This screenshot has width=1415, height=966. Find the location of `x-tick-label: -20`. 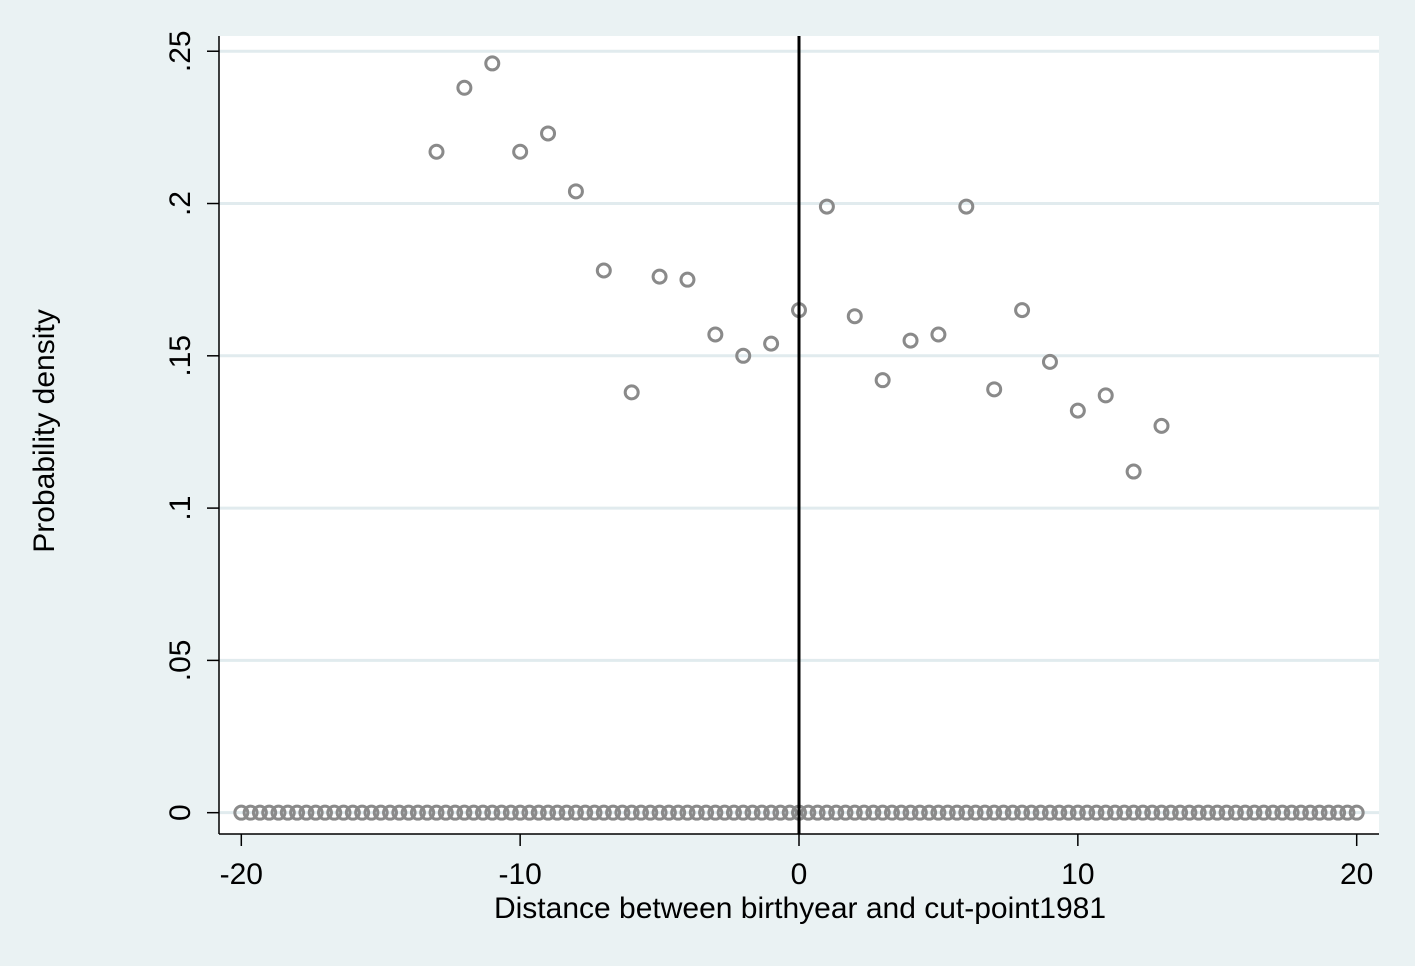

x-tick-label: -20 is located at coordinates (241, 874).